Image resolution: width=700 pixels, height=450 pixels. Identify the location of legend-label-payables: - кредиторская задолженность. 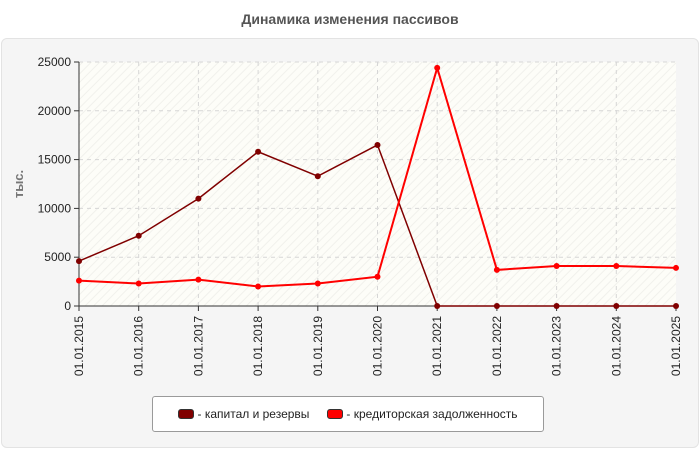
(432, 414).